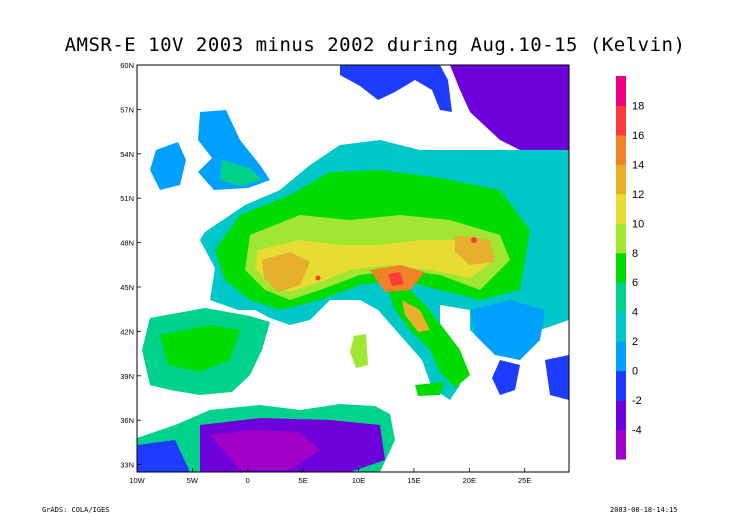 This screenshot has height=530, width=750. Describe the element at coordinates (318, 278) in the screenshot. I see `france-peak` at that location.